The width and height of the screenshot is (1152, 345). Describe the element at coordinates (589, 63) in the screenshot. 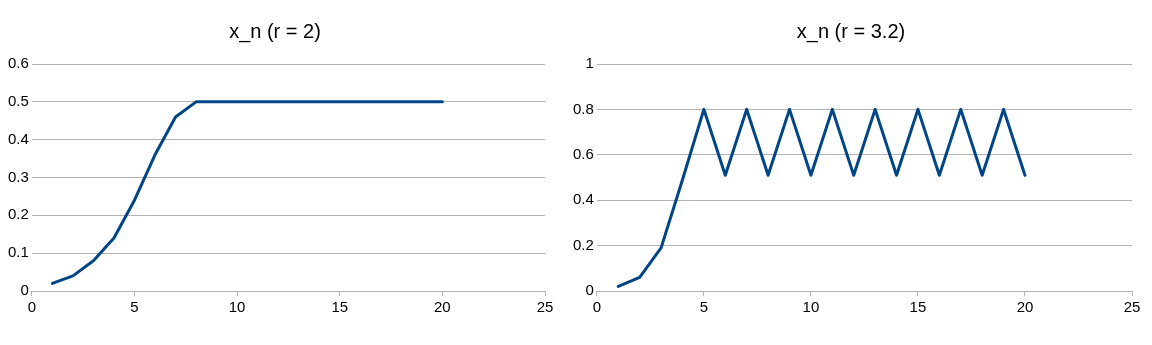

I see `y-tick-label: 1` at that location.